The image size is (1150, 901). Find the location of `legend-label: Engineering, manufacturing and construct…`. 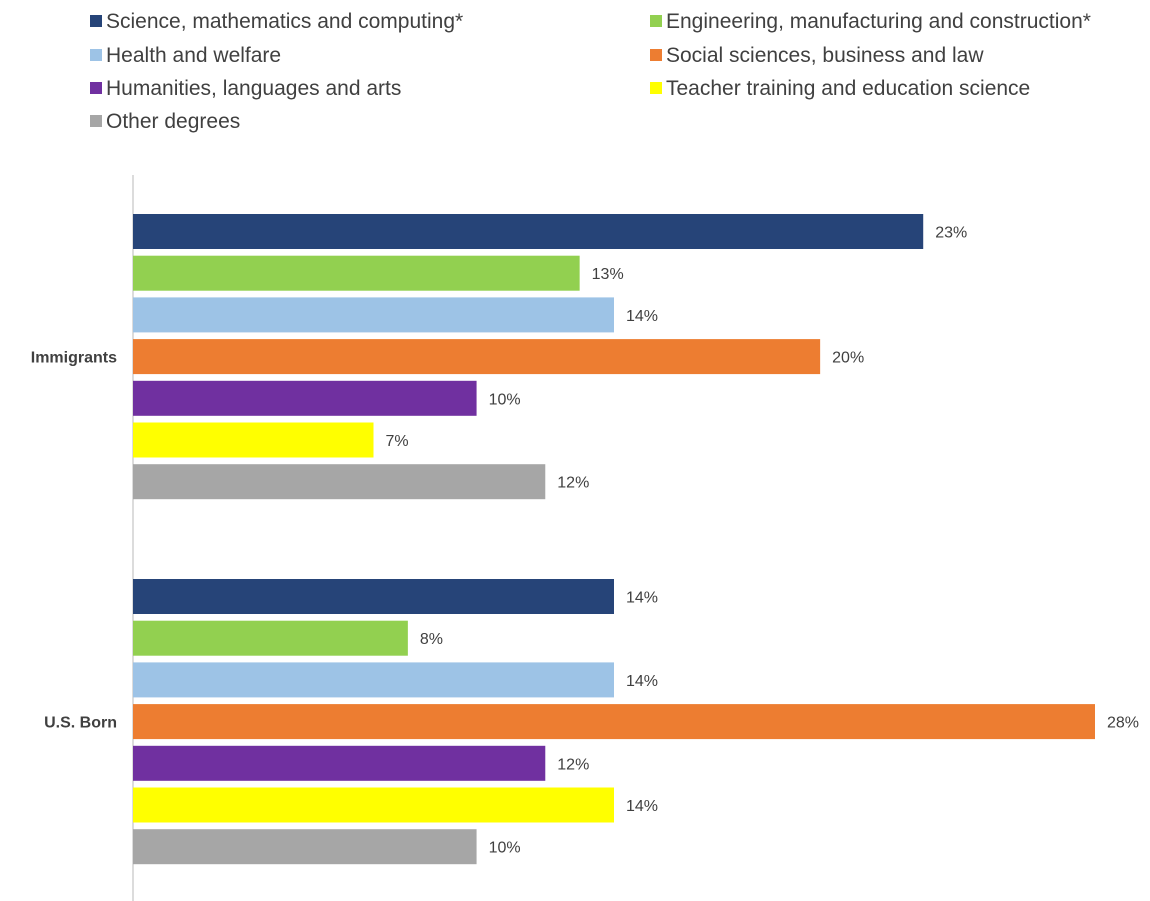

legend-label: Engineering, manufacturing and construct… is located at coordinates (878, 21).